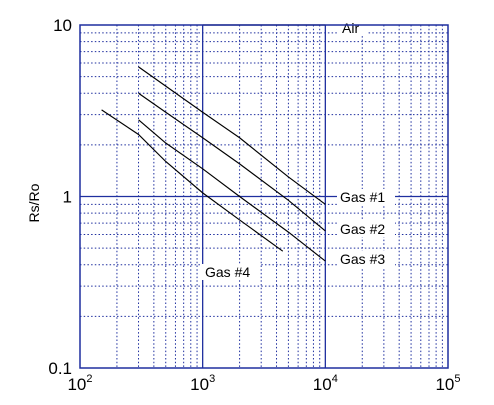  What do you see at coordinates (34, 202) in the screenshot?
I see `y-axis-label: Rs/Ro` at bounding box center [34, 202].